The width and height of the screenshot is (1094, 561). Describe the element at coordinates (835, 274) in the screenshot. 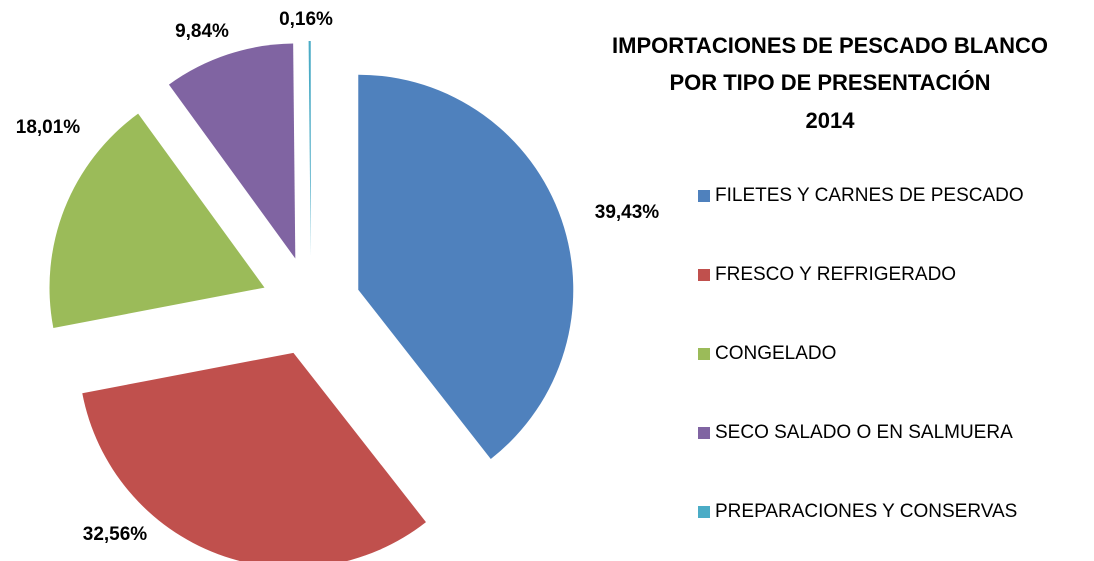

I see `legend-label: FRESCO Y REFRIGERADO` at that location.